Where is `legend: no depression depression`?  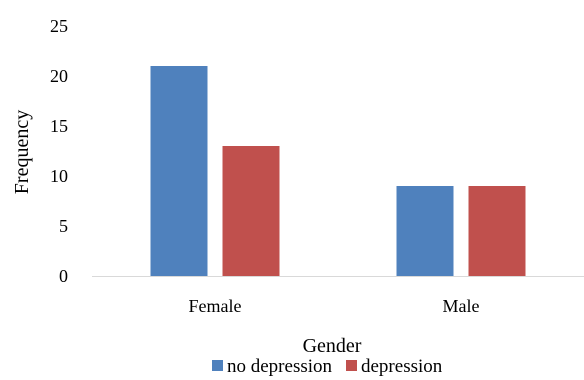
legend: no depression depression is located at coordinates (327, 366).